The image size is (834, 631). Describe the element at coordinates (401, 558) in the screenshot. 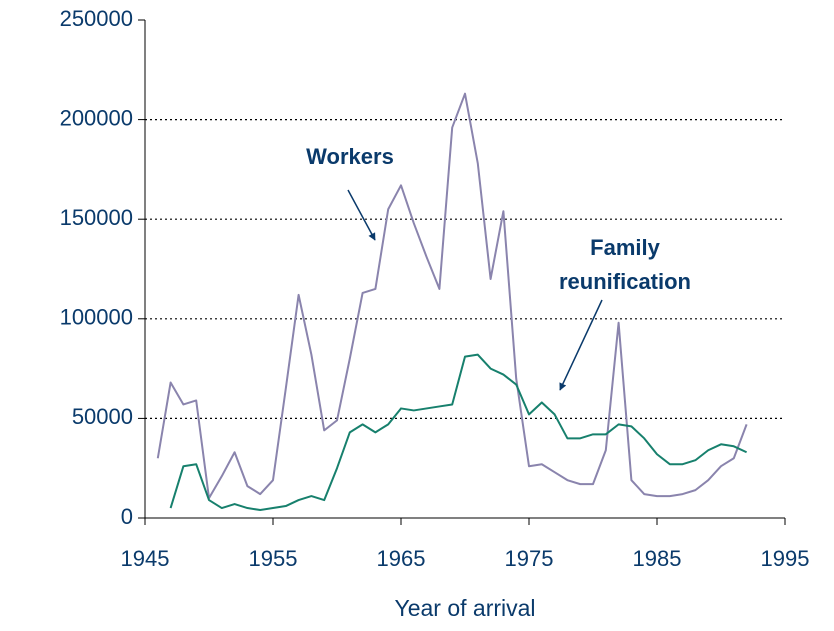

I see `x-tick-label: 1965` at that location.